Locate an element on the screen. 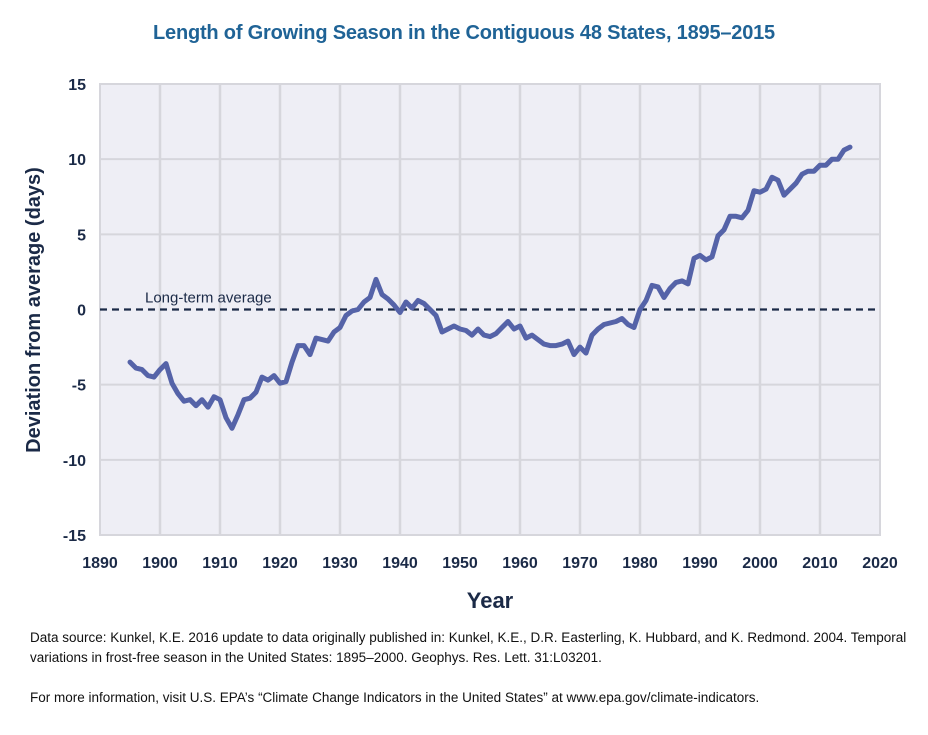  y-tick-label: -5 is located at coordinates (79, 386).